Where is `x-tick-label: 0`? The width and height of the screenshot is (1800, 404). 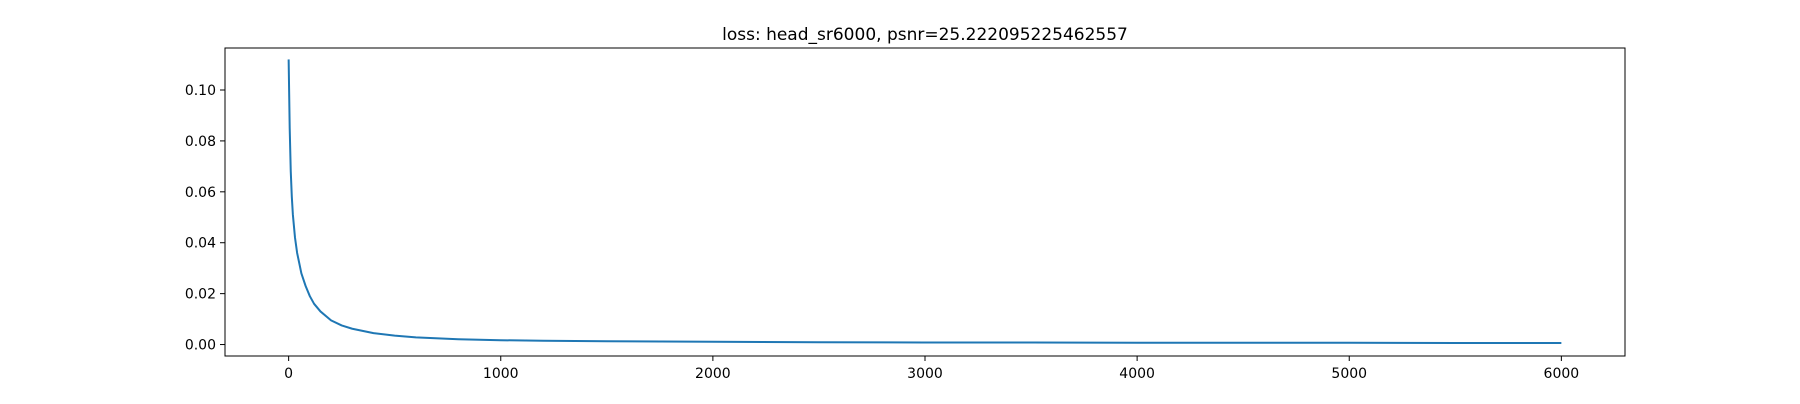
x-tick-label: 0 is located at coordinates (288, 374).